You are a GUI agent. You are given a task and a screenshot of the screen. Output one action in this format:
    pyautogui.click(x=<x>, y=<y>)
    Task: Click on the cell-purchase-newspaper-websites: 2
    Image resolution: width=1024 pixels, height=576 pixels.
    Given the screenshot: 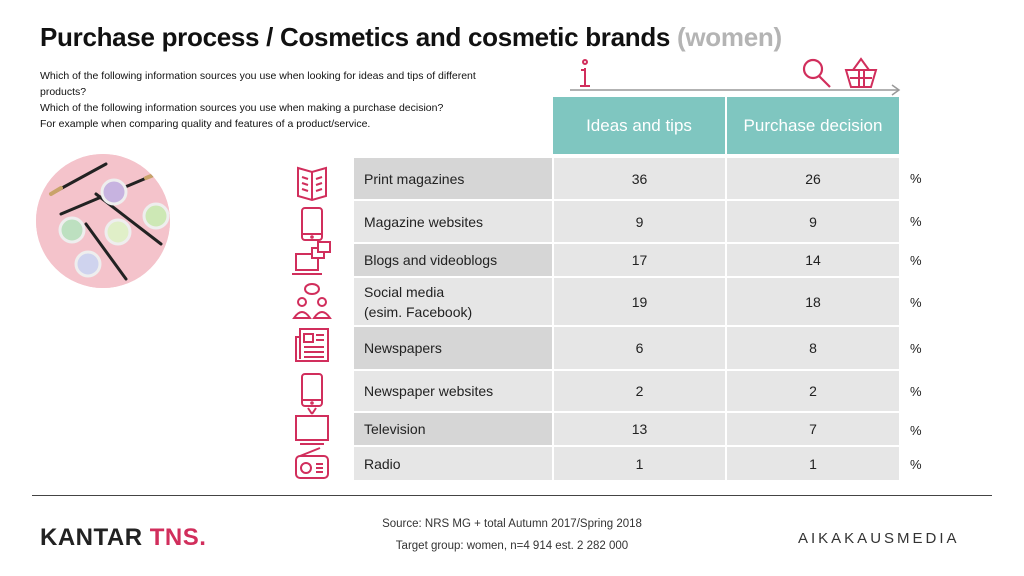 What is the action you would take?
    pyautogui.click(x=813, y=391)
    